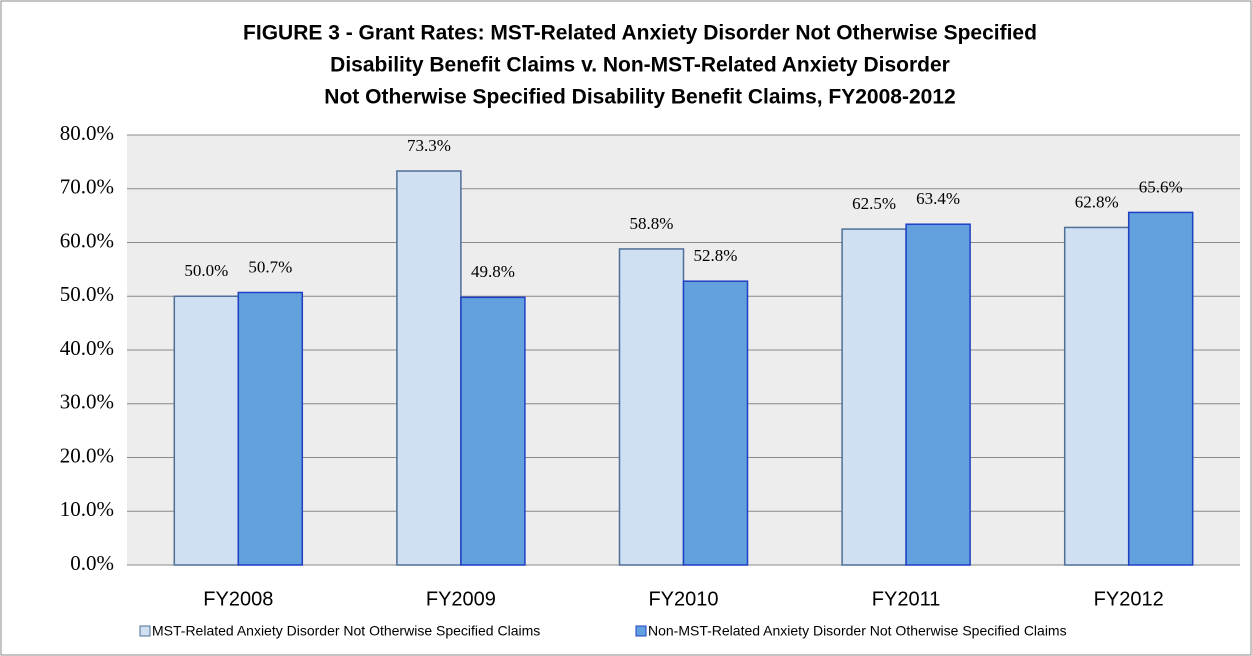 The image size is (1252, 656). I want to click on value-label: 63.4%, so click(938, 198).